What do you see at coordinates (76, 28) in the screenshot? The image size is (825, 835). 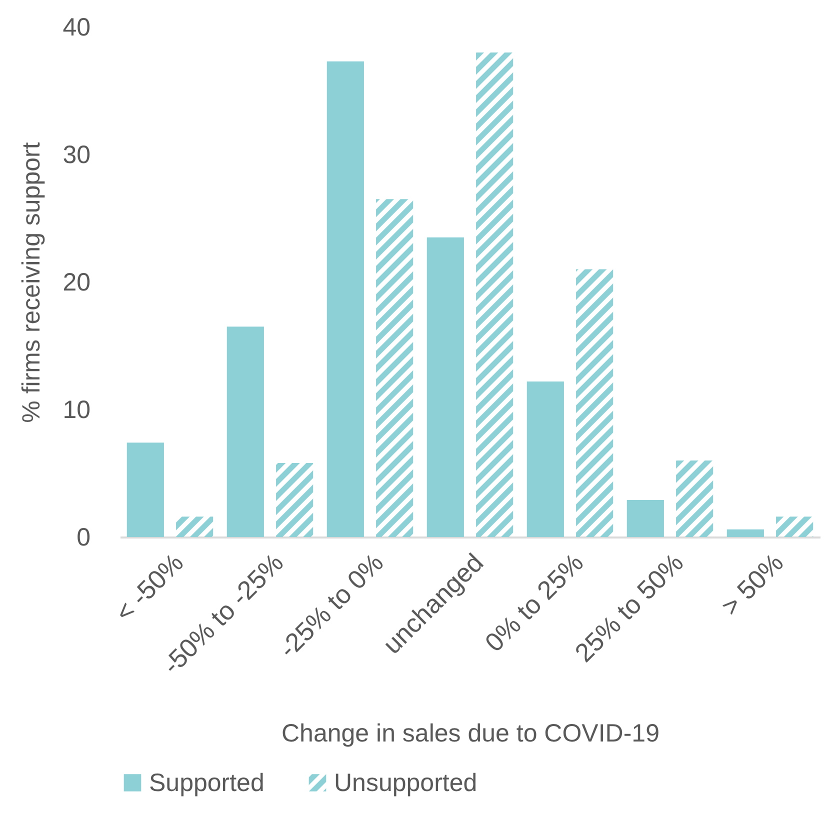 I see `y-tick-label: 40` at bounding box center [76, 28].